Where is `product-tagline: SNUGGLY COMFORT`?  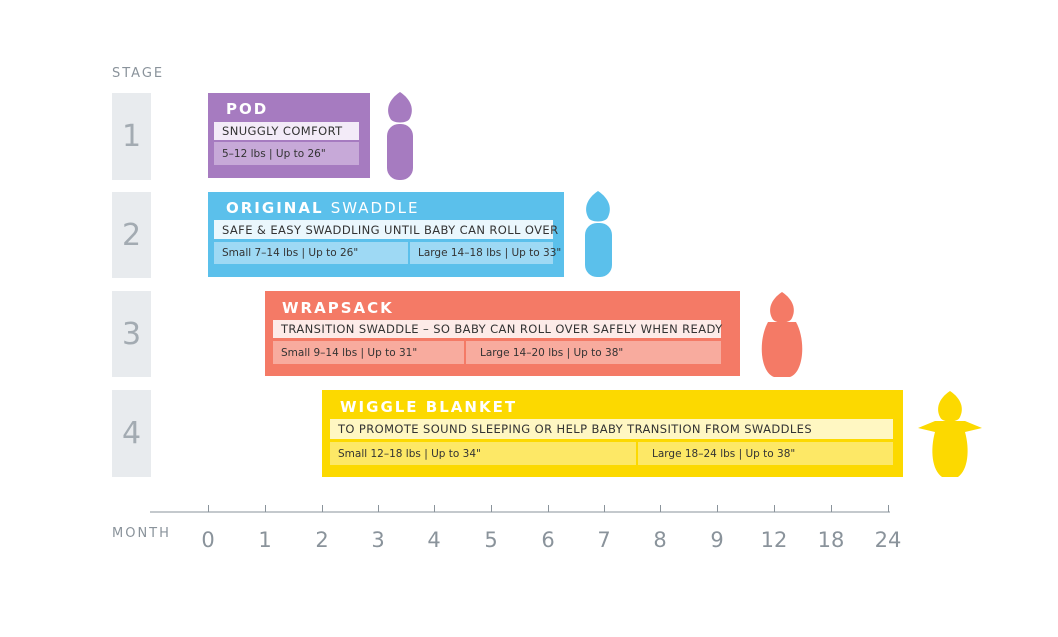
product-tagline: SNUGGLY COMFORT is located at coordinates (286, 131).